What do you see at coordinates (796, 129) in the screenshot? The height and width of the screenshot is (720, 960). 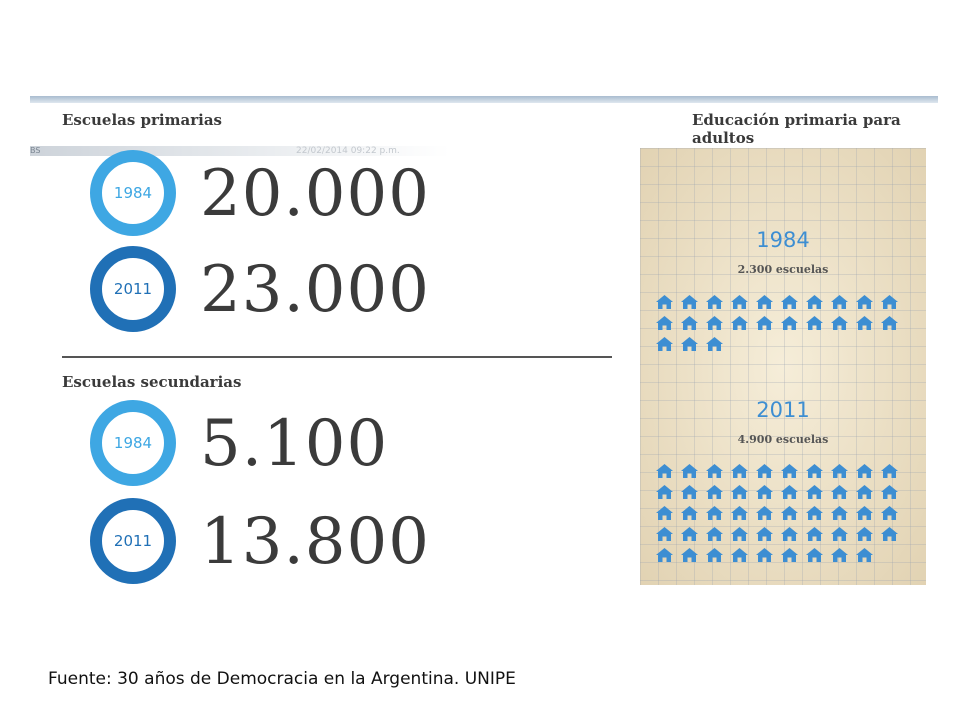 I see `adultos-heading: Educación primaria para adultos` at bounding box center [796, 129].